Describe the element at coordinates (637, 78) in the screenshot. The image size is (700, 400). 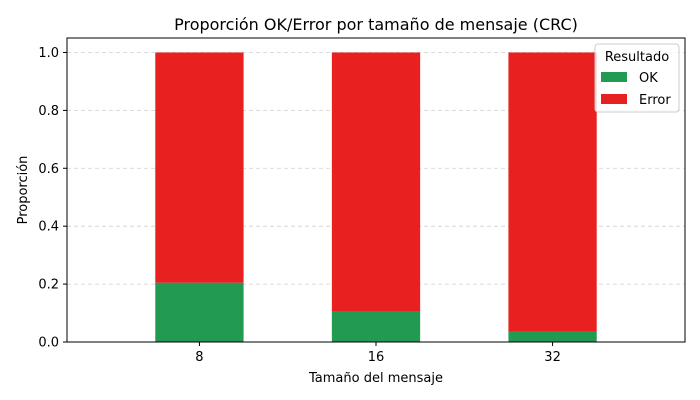
I see `legend: Resultado OK Error` at that location.